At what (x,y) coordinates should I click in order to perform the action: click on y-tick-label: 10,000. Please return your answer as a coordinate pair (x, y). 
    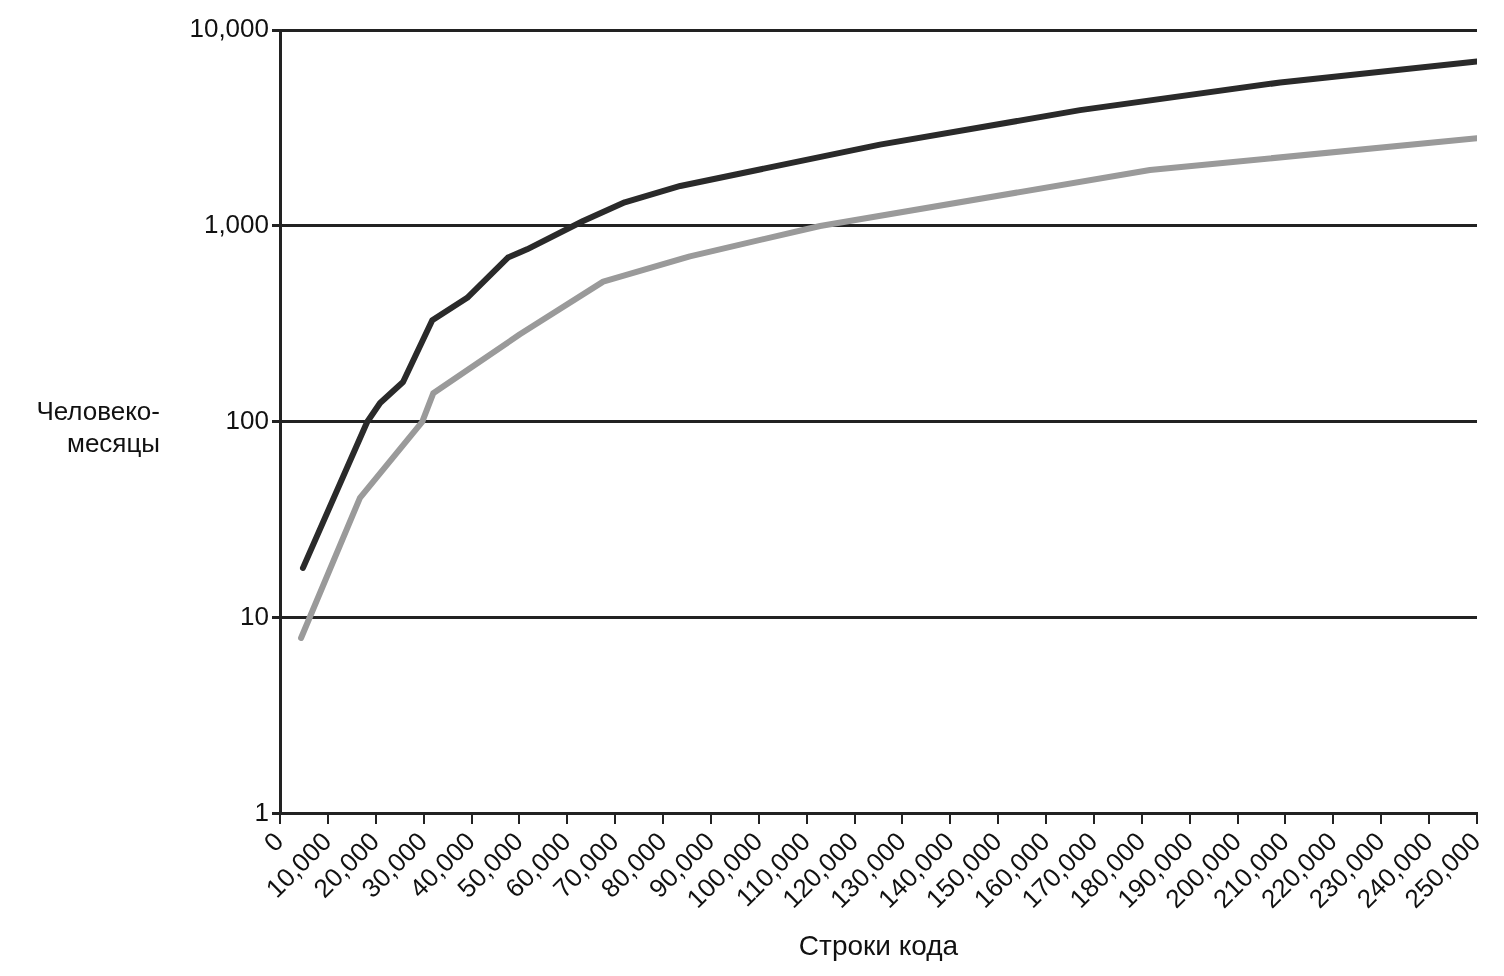
    Looking at the image, I should click on (229, 28).